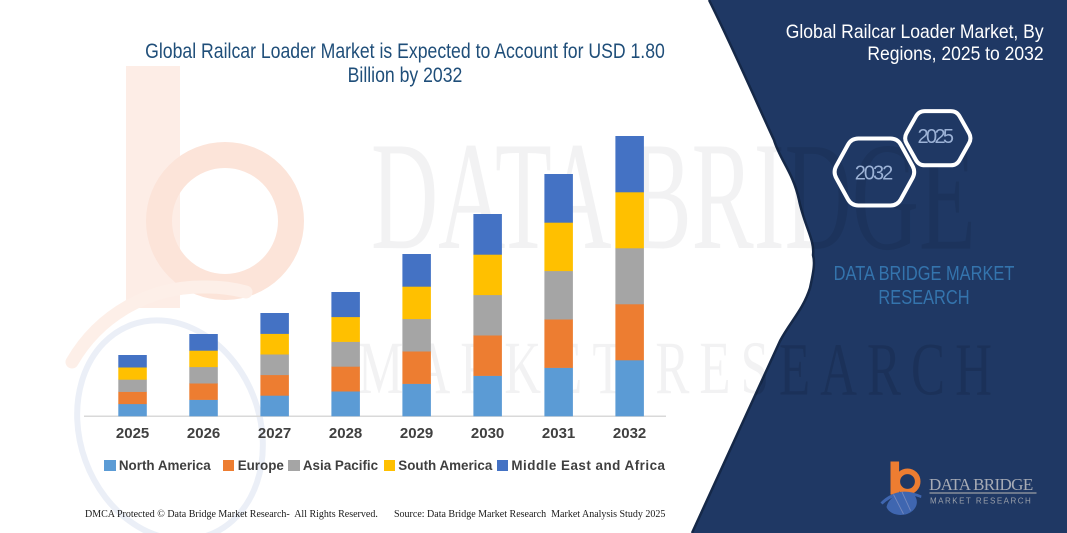  Describe the element at coordinates (981, 484) in the screenshot. I see `svg-text: DATA BRIDGE` at that location.